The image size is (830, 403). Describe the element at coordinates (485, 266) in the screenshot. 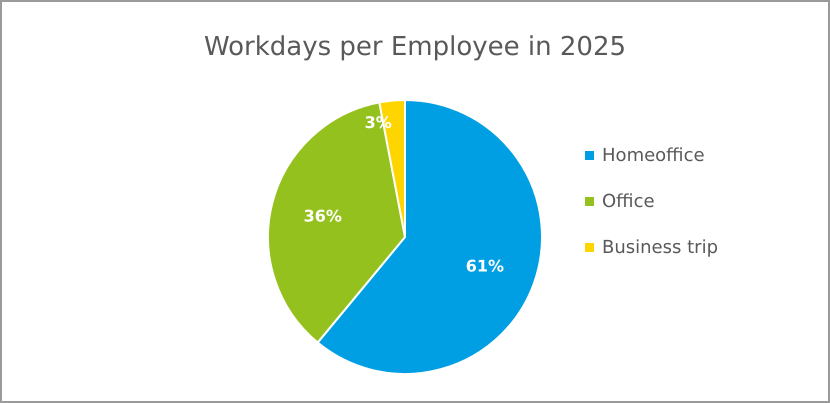

I see `data-label: 61%` at that location.